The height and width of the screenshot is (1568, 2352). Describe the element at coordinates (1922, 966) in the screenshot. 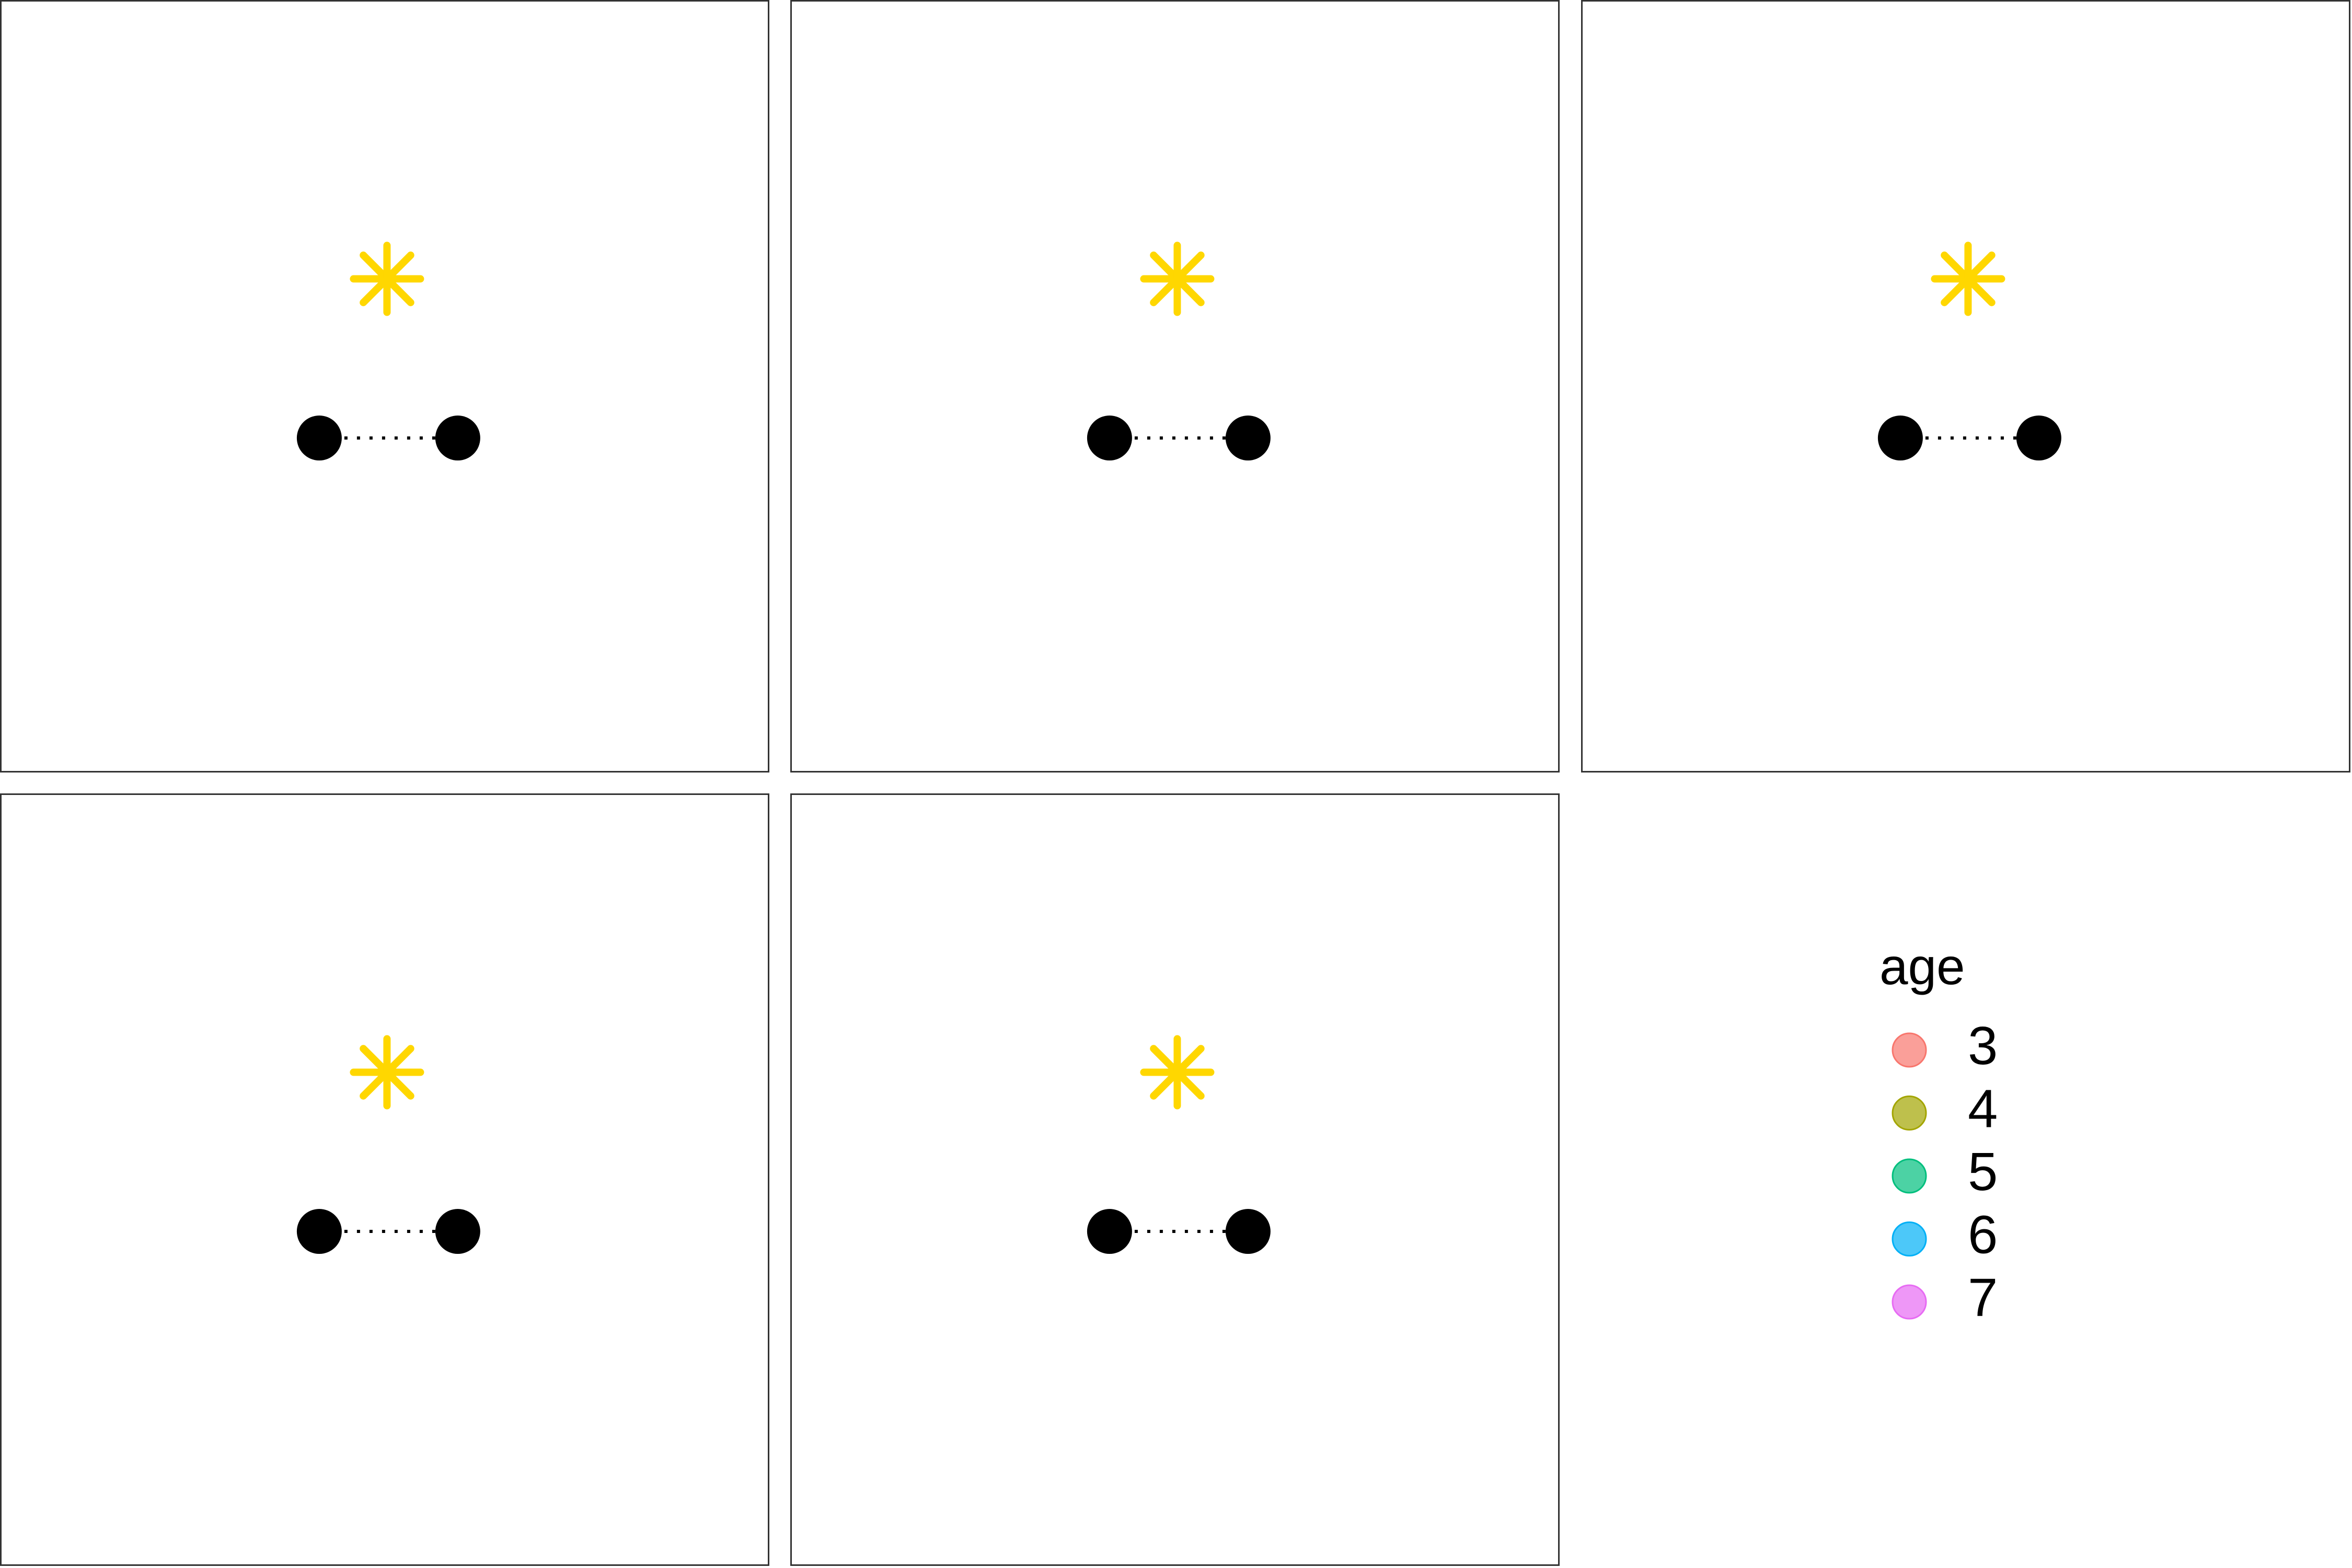

I see `legend-title: age` at that location.